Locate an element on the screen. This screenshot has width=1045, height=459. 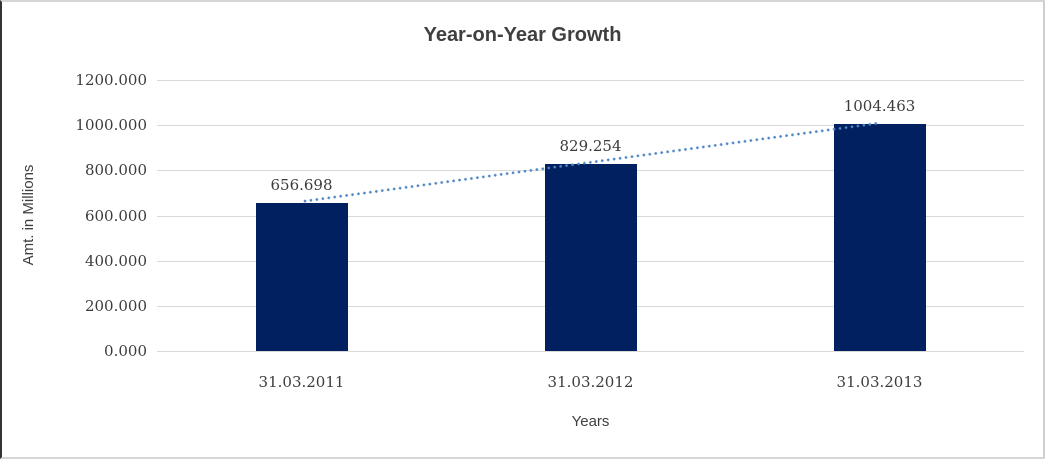
y-tick-label: 0.000 is located at coordinates (125, 351).